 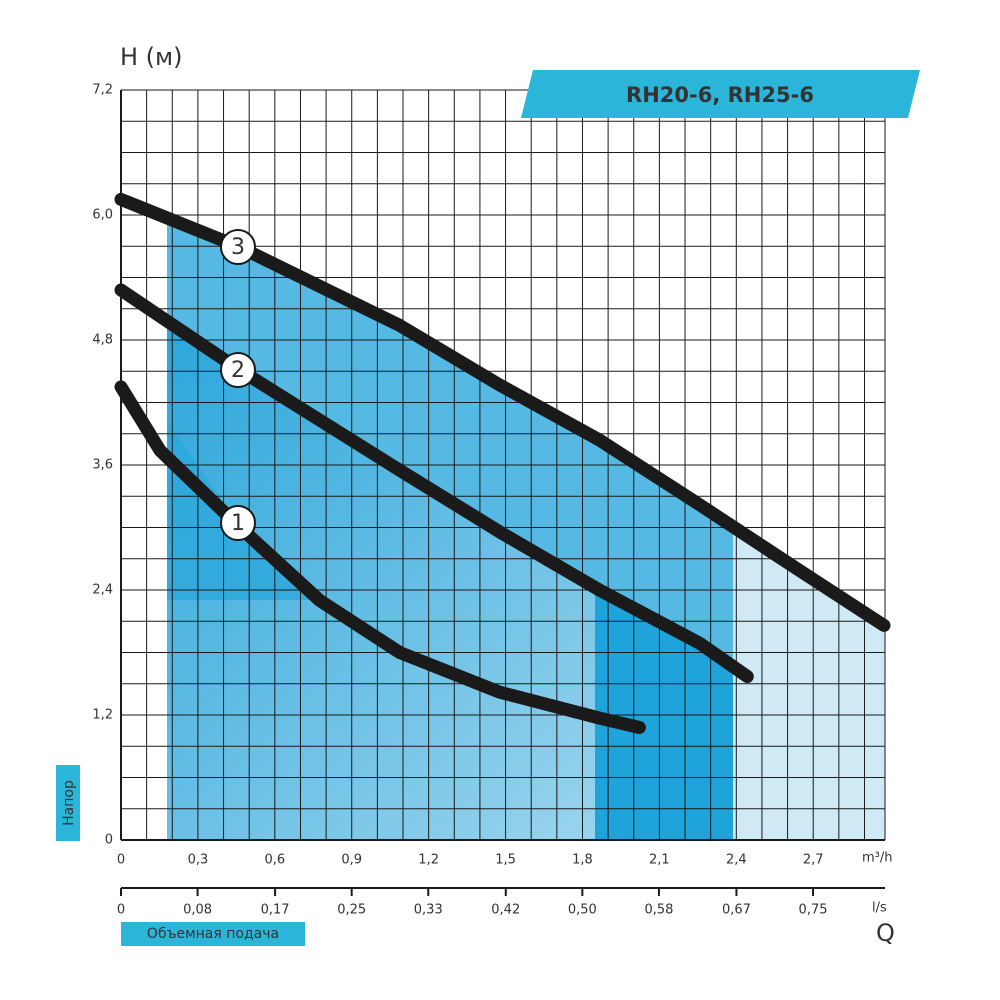 I want to click on y-caption-box, so click(x=68, y=803).